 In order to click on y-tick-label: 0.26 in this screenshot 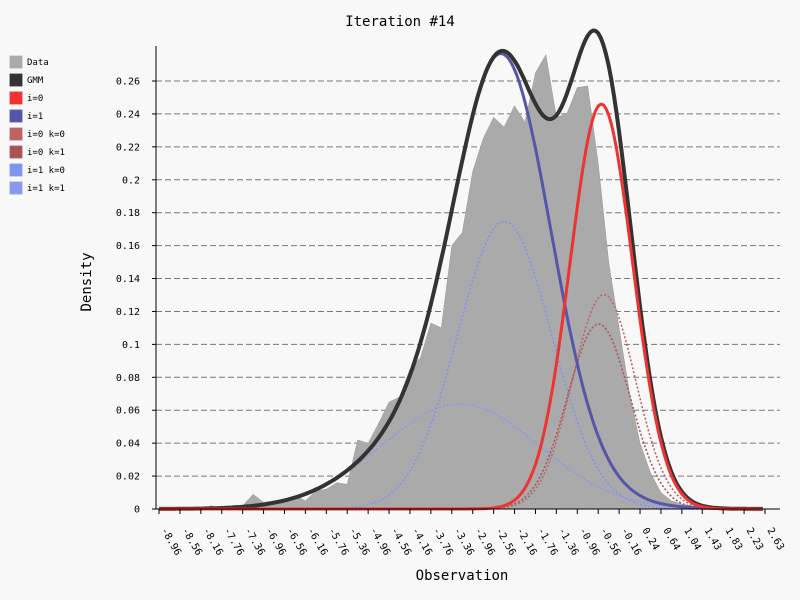, I will do `click(128, 82)`.